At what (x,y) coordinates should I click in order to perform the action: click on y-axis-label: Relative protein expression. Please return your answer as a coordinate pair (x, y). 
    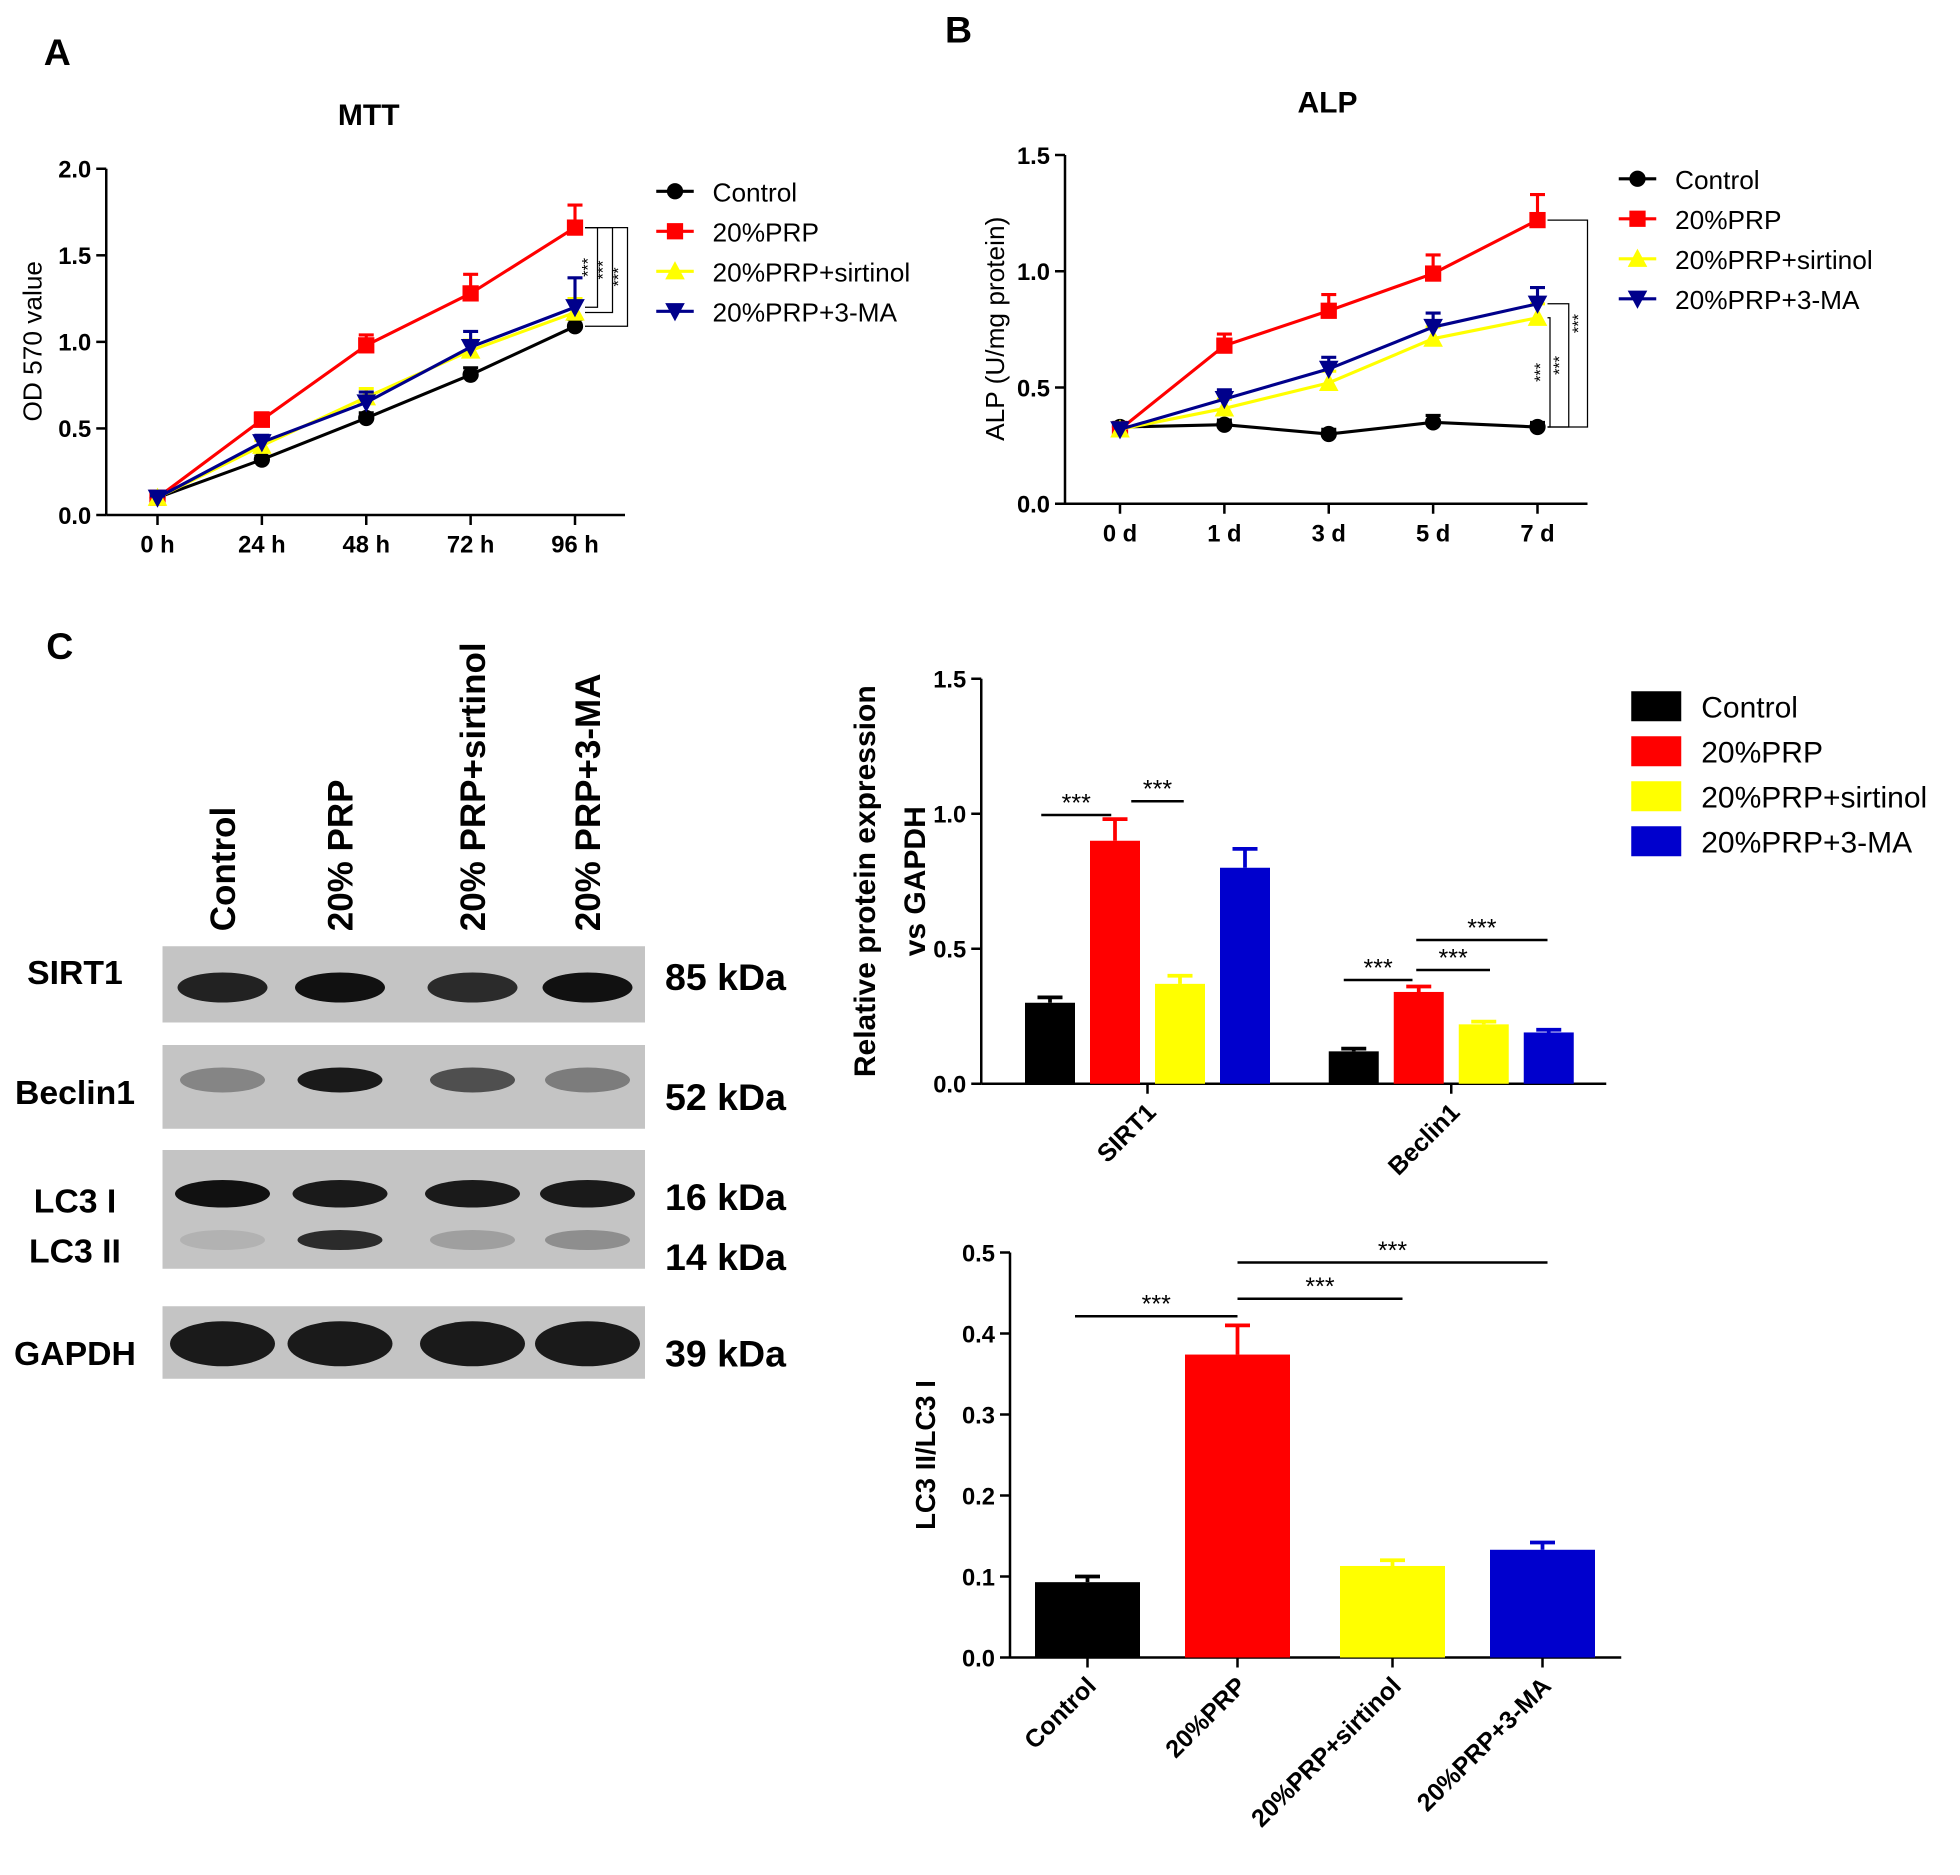
    Looking at the image, I should click on (865, 881).